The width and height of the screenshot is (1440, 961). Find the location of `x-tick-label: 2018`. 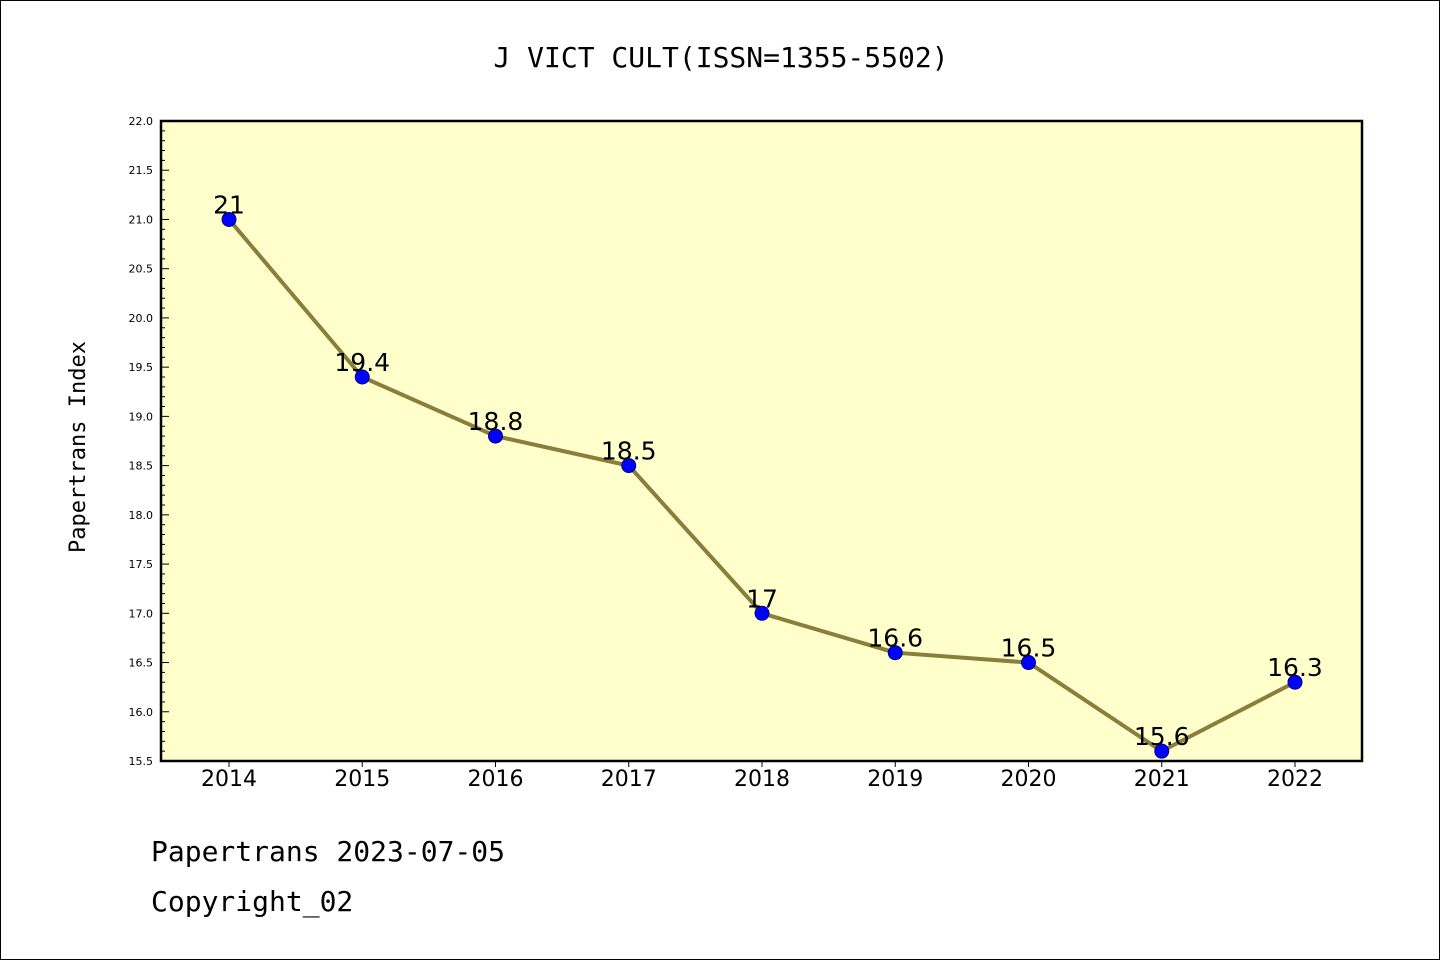

x-tick-label: 2018 is located at coordinates (762, 779).